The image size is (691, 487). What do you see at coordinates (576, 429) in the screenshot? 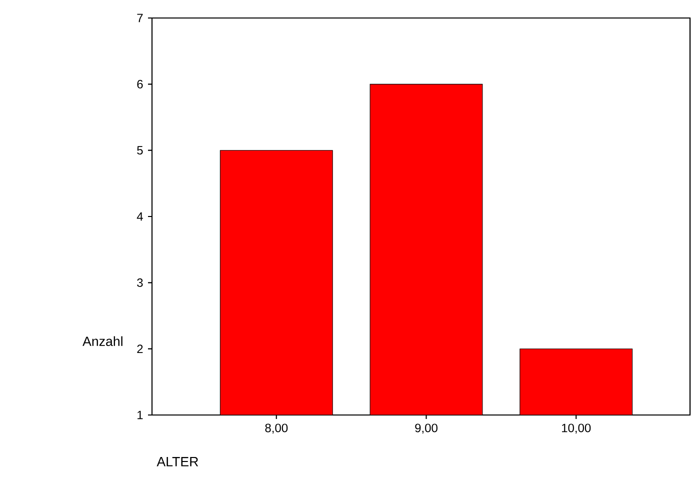
I see `x-tick-label: 10,00` at bounding box center [576, 429].